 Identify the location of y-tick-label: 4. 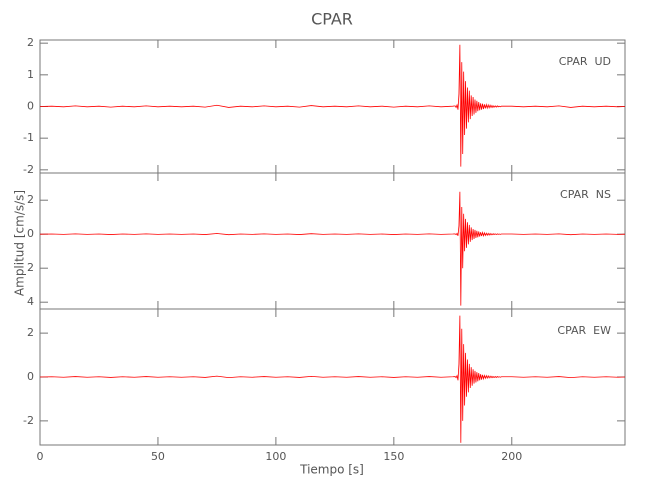
(30, 301).